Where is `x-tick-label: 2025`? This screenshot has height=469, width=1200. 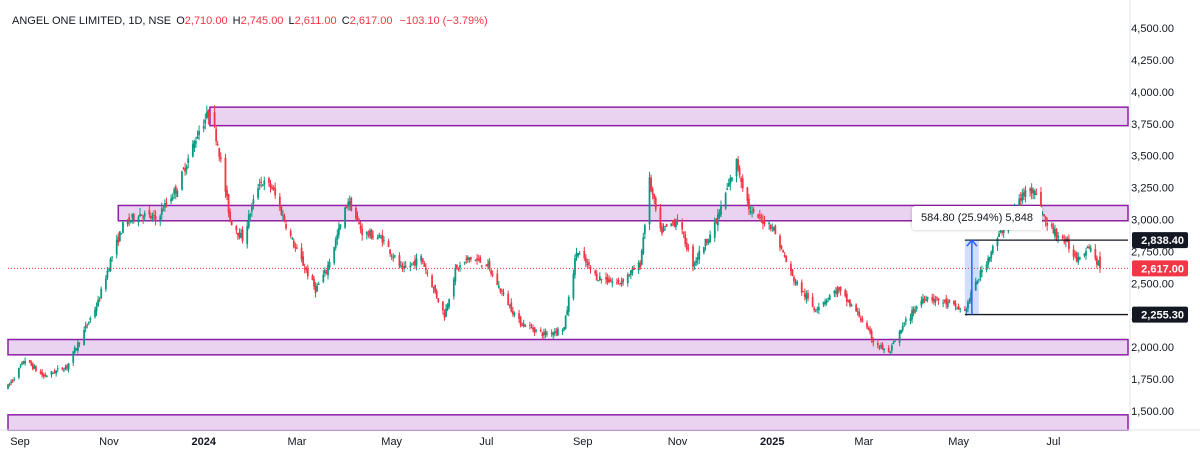
x-tick-label: 2025 is located at coordinates (772, 442).